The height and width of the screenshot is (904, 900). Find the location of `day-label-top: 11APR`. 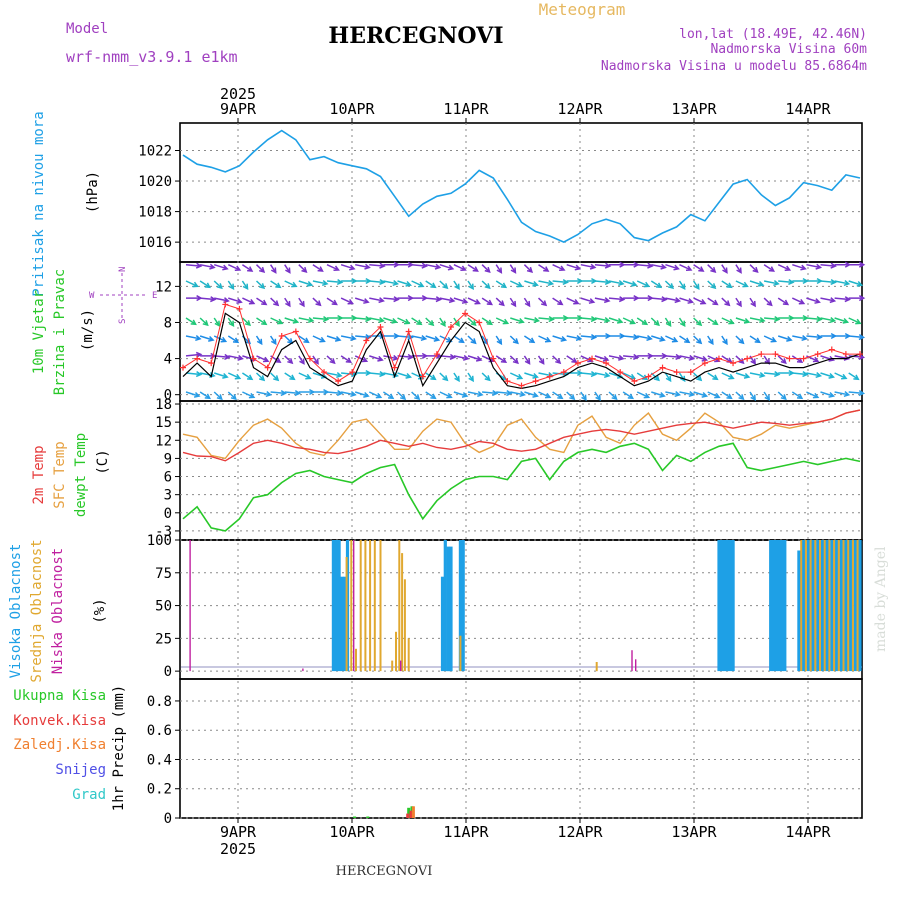

day-label-top: 11APR is located at coordinates (466, 109).